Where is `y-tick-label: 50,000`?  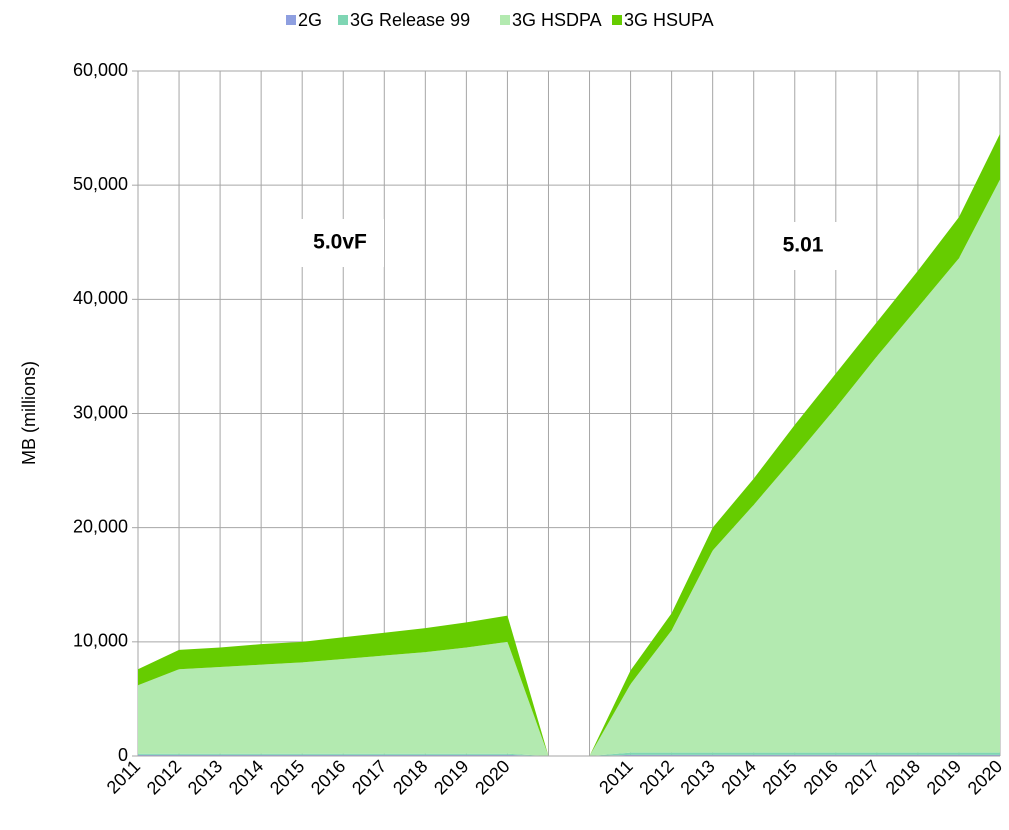
y-tick-label: 50,000 is located at coordinates (100, 184).